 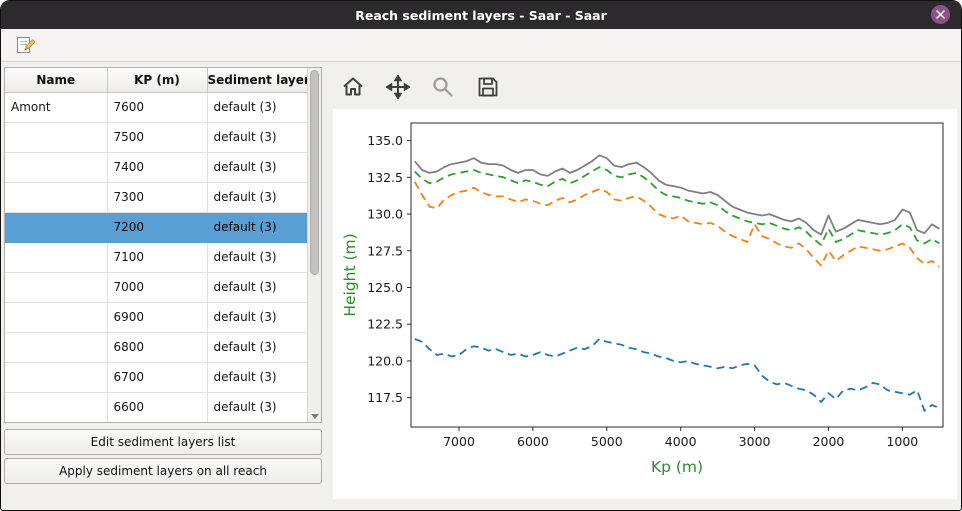 I want to click on table-scrollbar, so click(x=314, y=245).